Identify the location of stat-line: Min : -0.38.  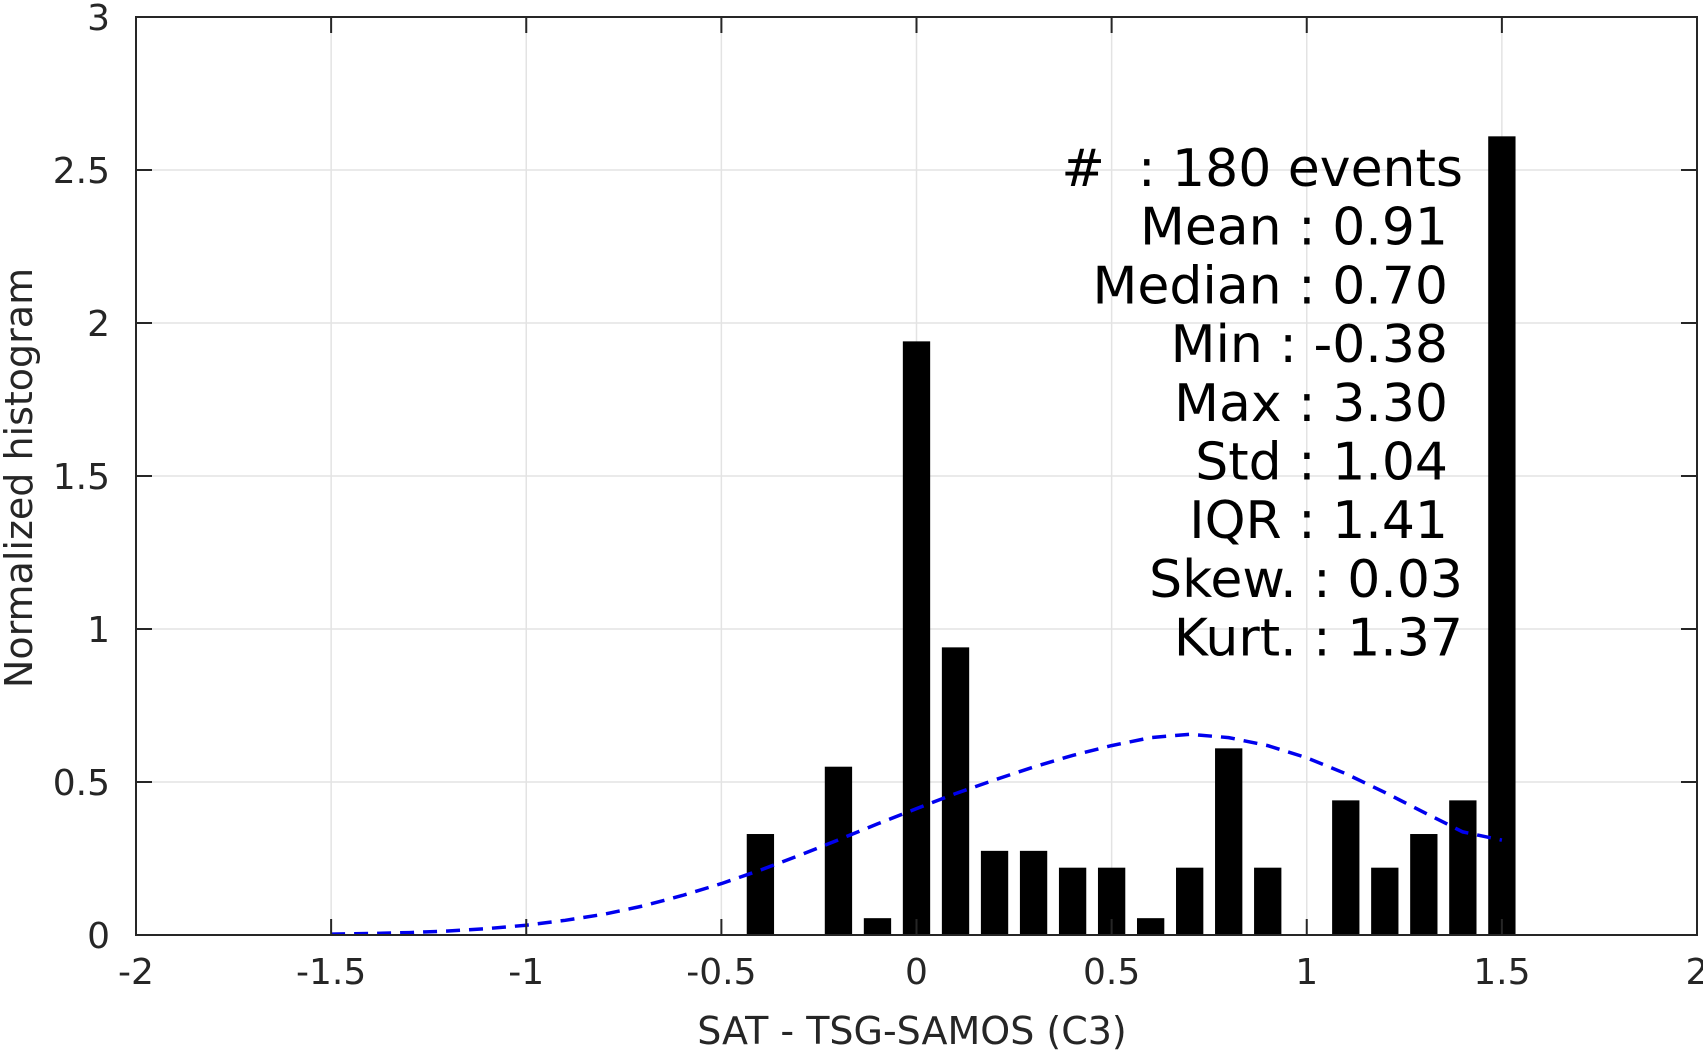
(1309, 345).